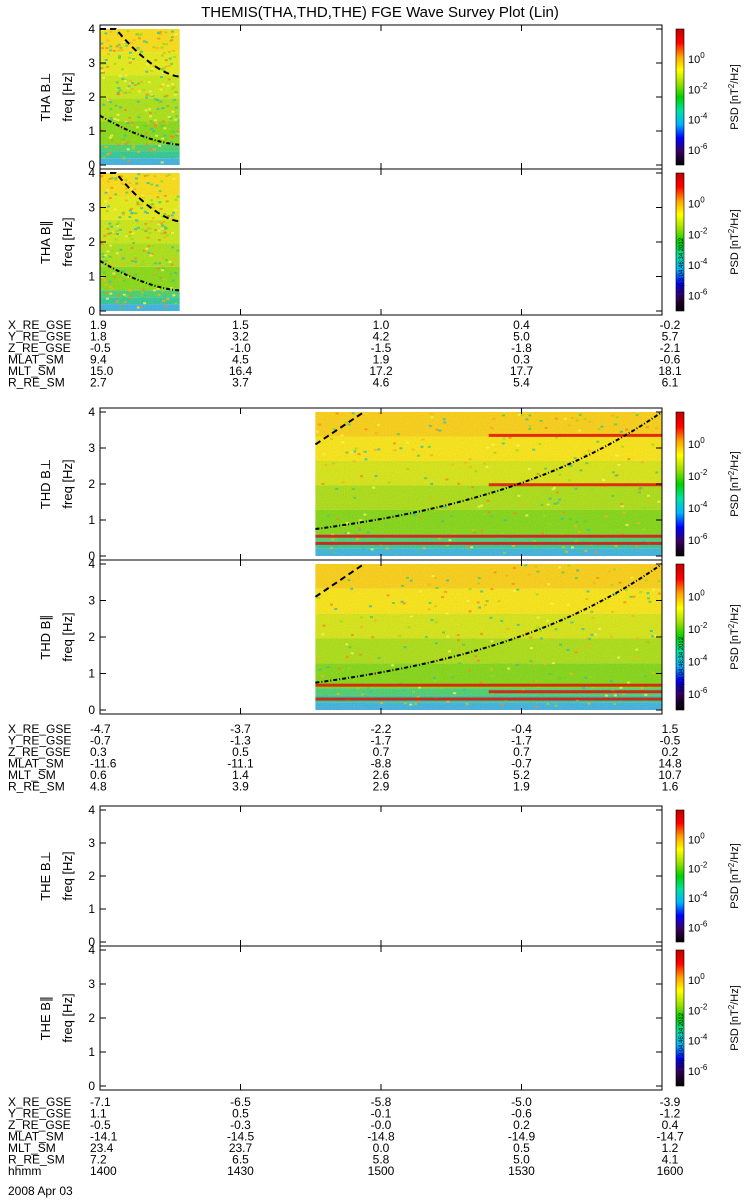  I want to click on y-tick-label: 4, so click(91, 564).